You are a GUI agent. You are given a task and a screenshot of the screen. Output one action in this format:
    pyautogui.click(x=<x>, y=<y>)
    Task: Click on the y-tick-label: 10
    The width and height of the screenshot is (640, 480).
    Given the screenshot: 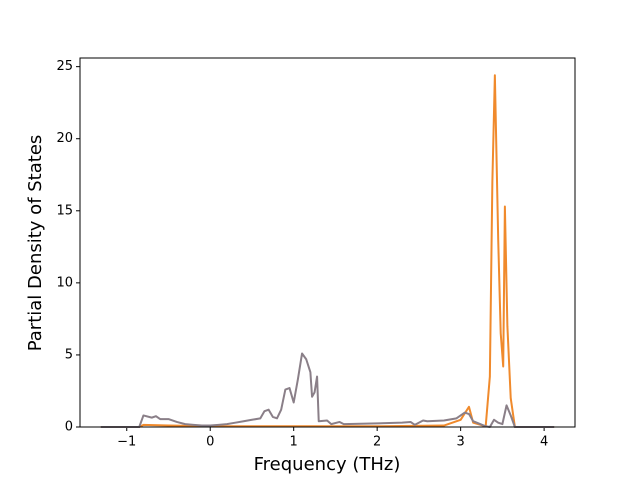 What is the action you would take?
    pyautogui.click(x=64, y=282)
    